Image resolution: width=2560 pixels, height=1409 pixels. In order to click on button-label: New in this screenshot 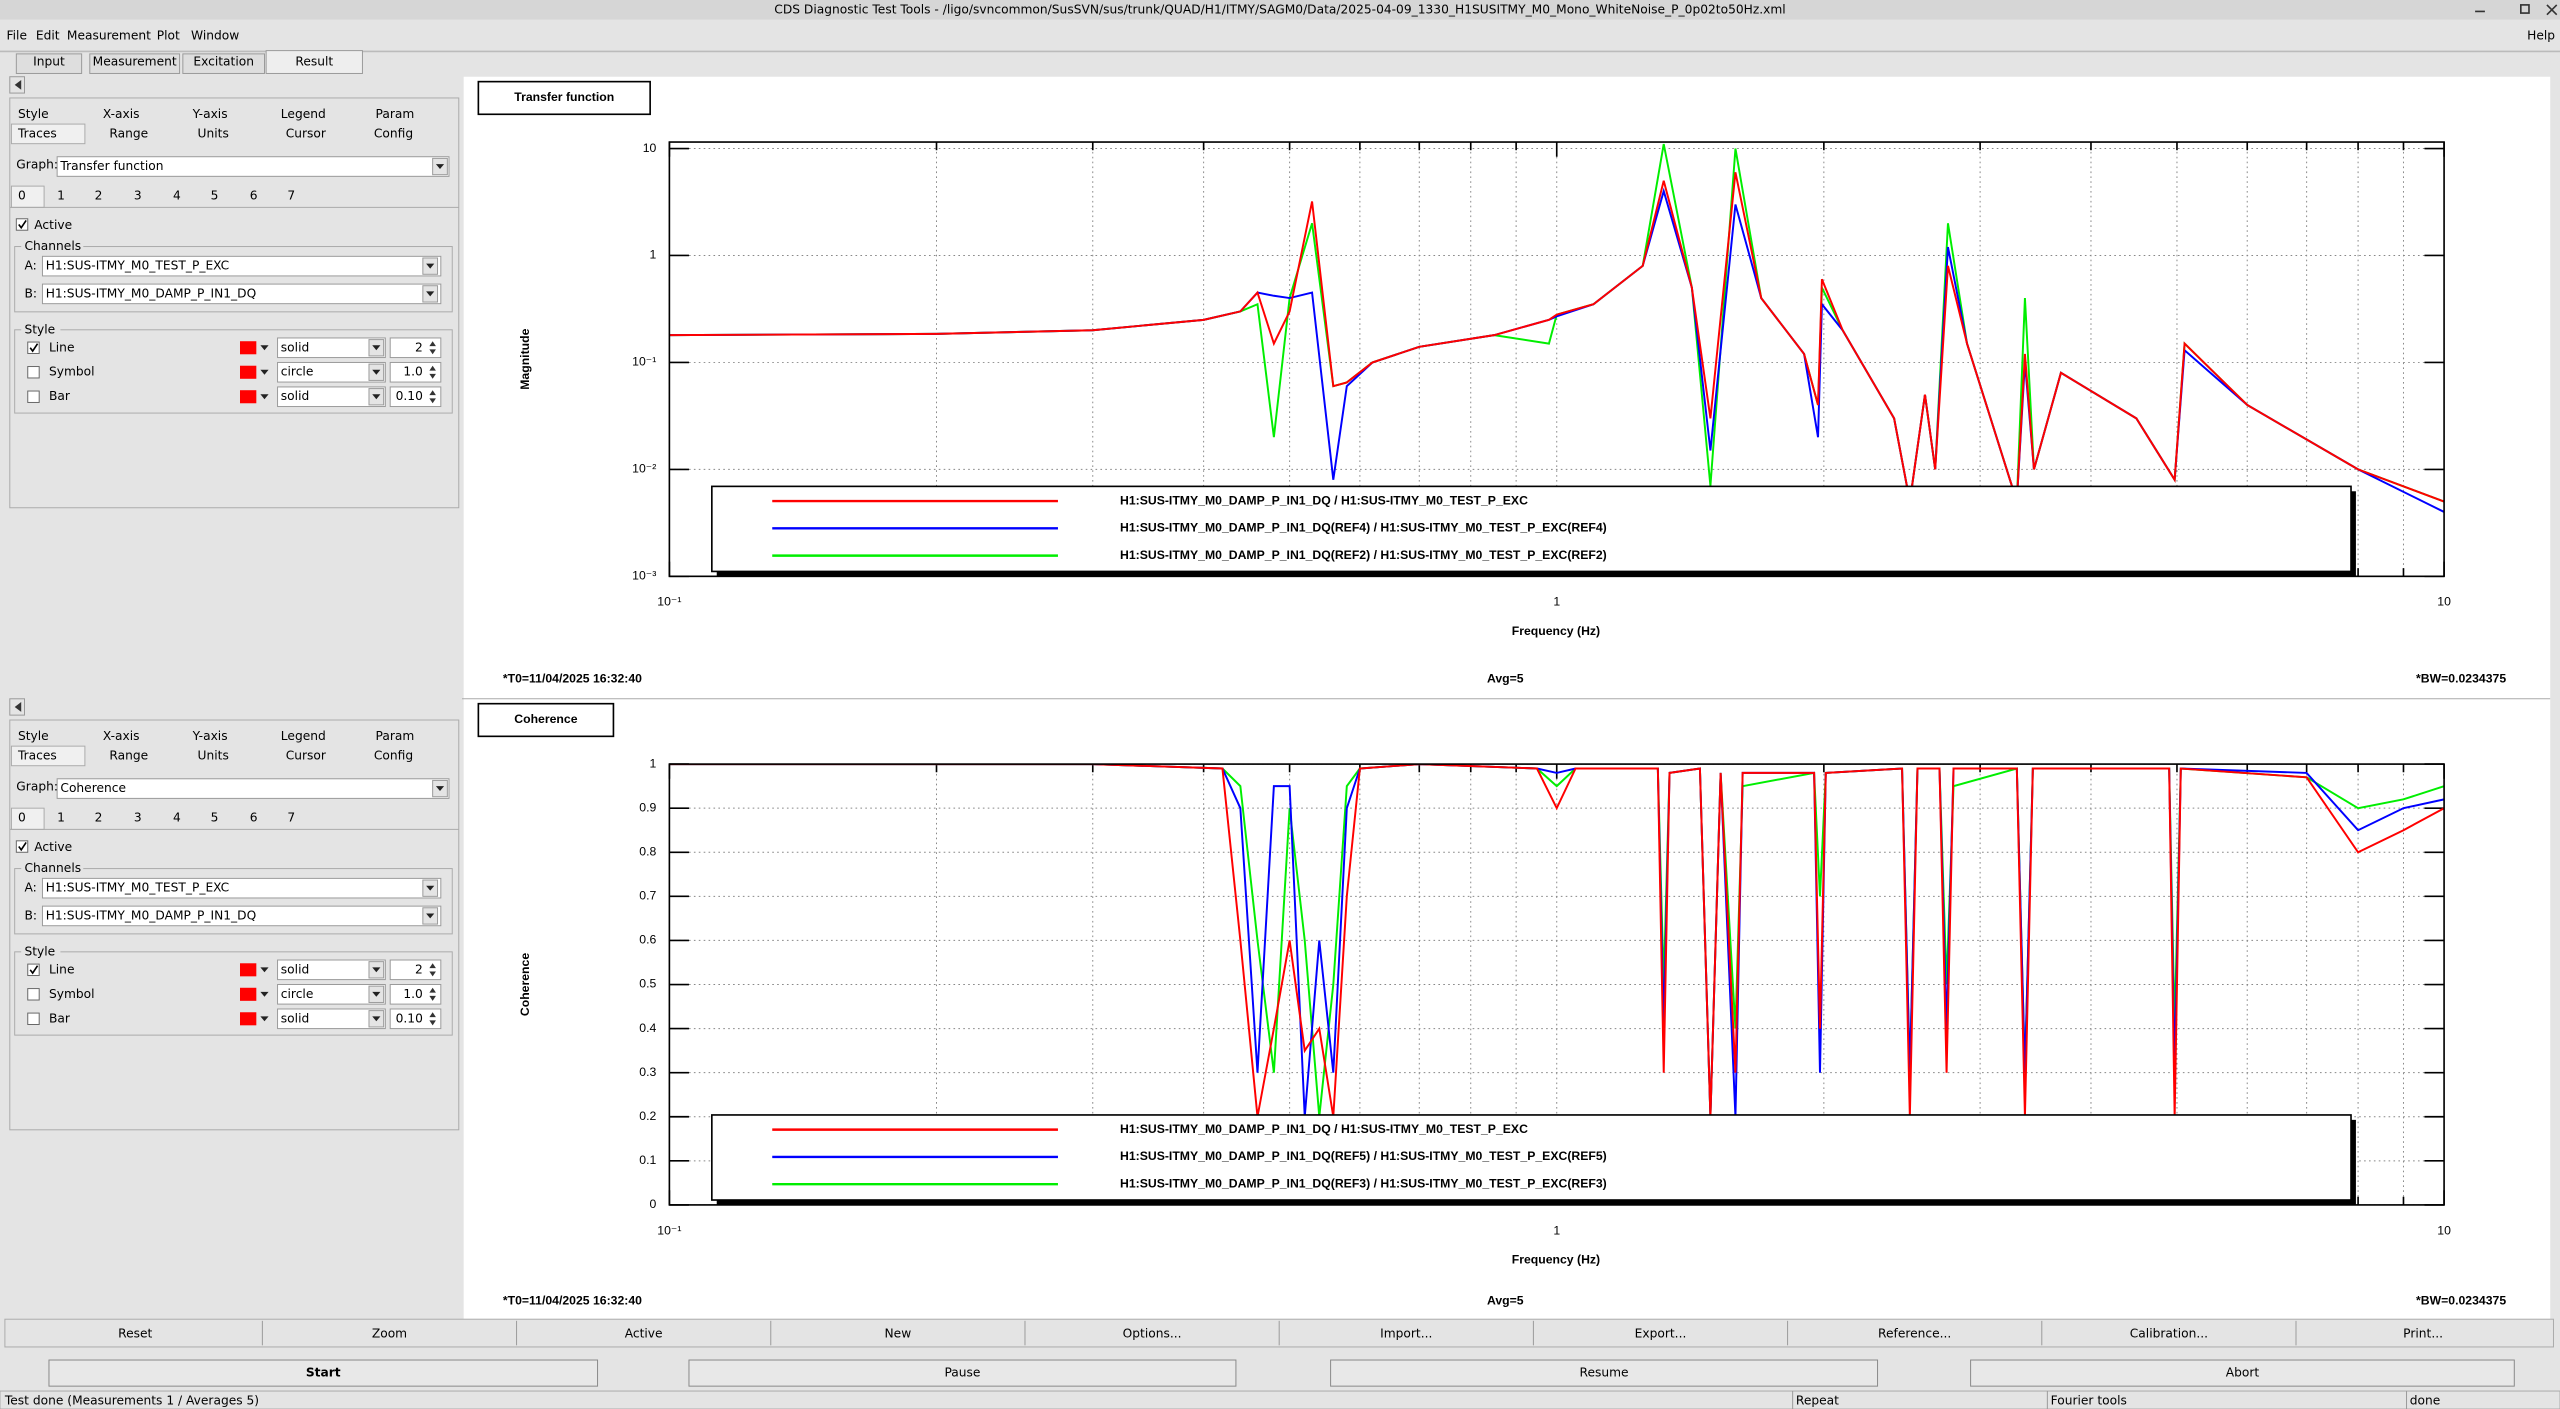, I will do `click(898, 1333)`.